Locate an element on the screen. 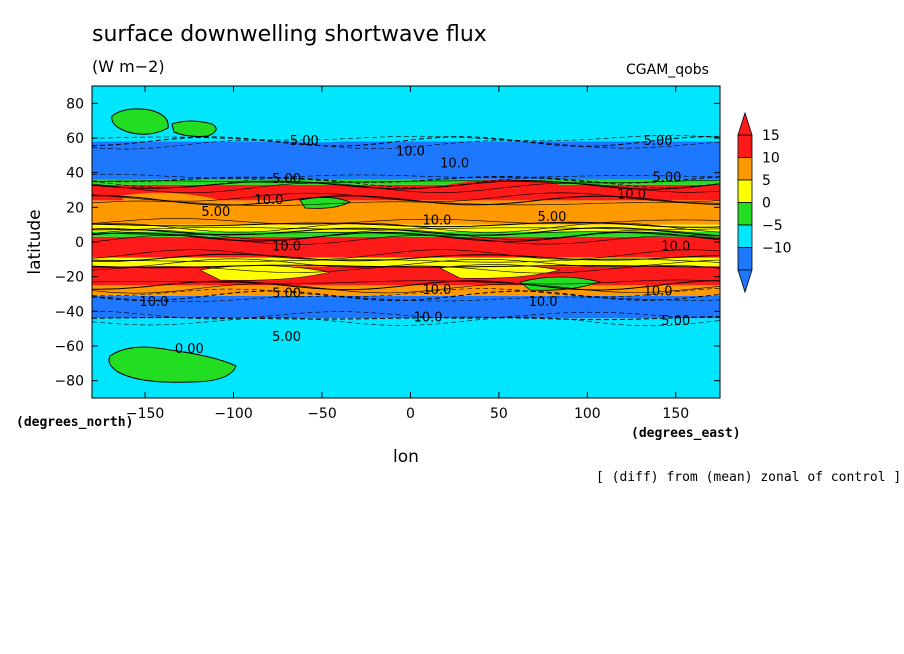 This screenshot has width=904, height=654. x-tick-label-4: 50 is located at coordinates (499, 414).